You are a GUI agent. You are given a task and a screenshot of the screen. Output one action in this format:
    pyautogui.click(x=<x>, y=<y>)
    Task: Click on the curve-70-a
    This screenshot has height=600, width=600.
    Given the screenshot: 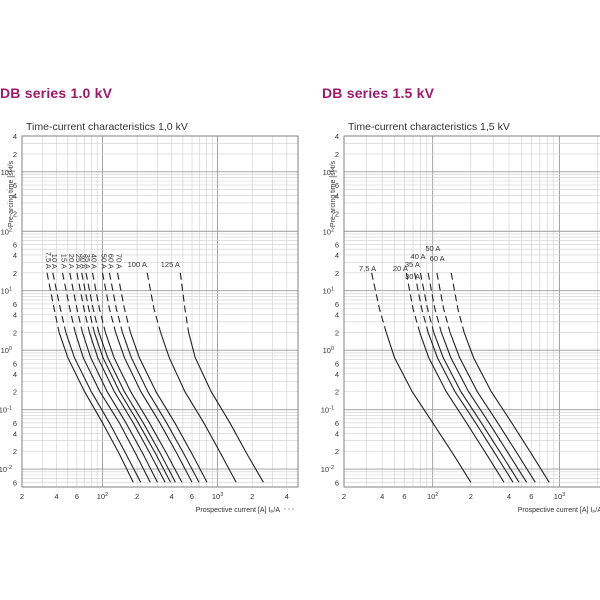 What is the action you would take?
    pyautogui.click(x=168, y=407)
    